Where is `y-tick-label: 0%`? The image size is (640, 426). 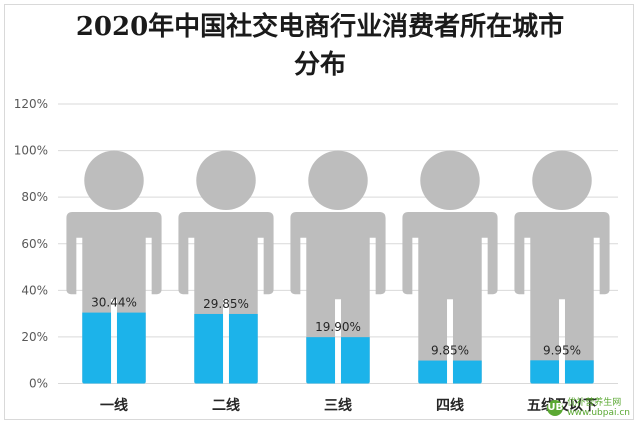
y-tick-label: 0% is located at coordinates (38, 384).